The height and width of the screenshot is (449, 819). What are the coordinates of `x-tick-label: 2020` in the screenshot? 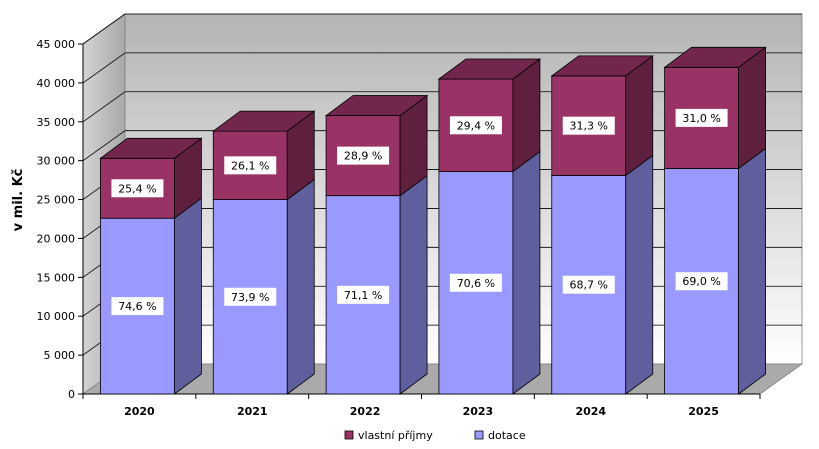 It's located at (139, 411).